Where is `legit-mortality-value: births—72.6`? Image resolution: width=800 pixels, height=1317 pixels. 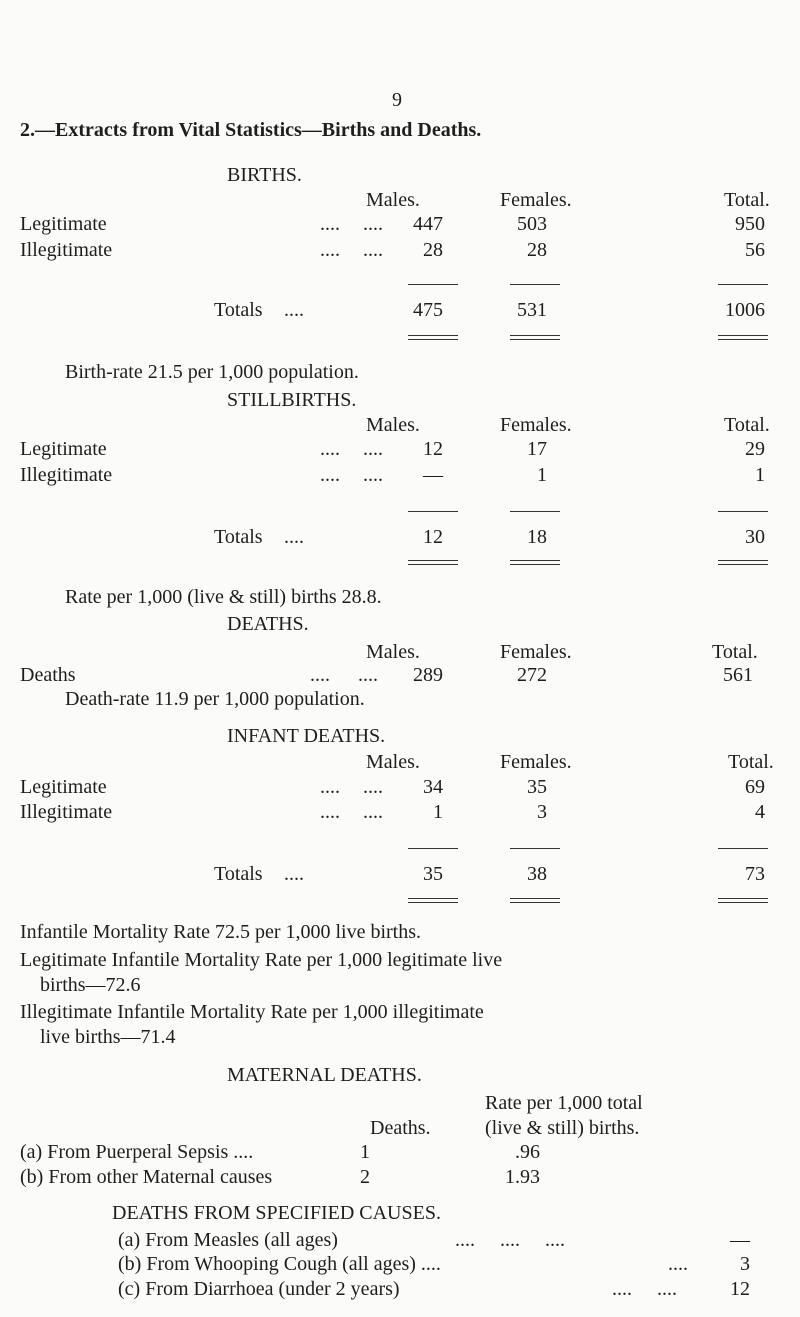
legit-mortality-value: births—72.6 is located at coordinates (90, 985).